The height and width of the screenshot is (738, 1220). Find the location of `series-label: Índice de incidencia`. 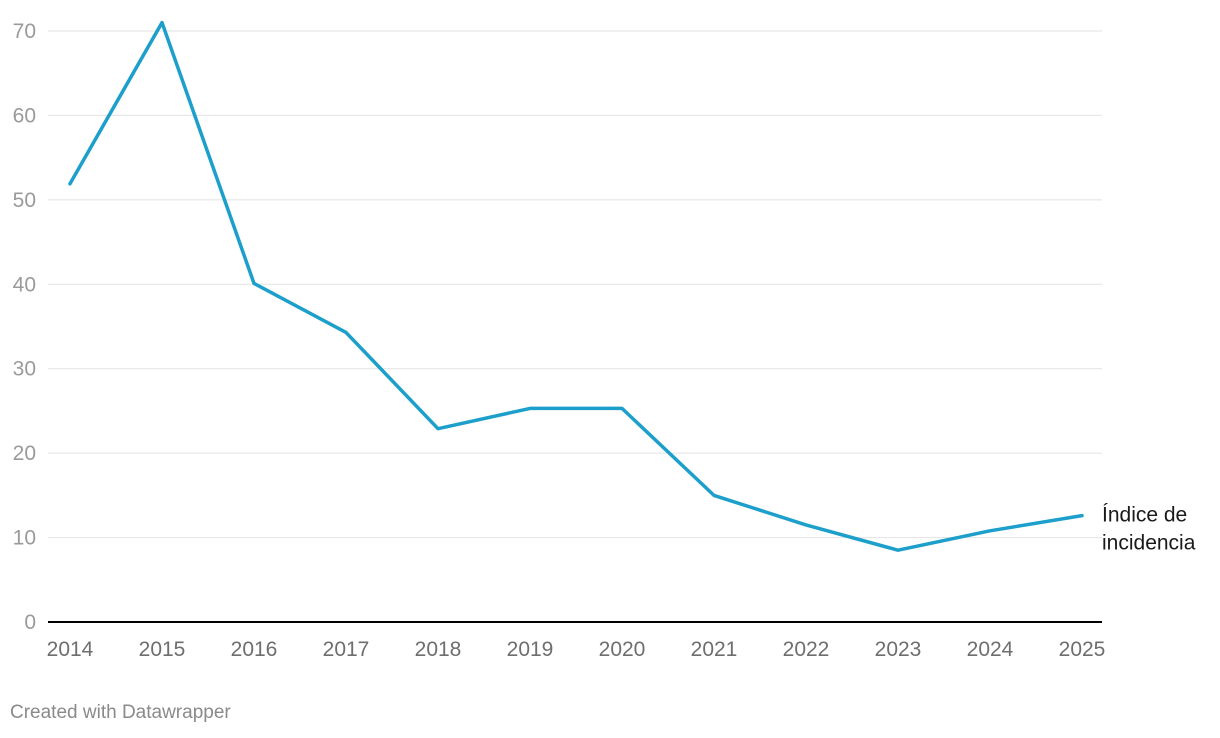

series-label: Índice de incidencia is located at coordinates (1149, 529).